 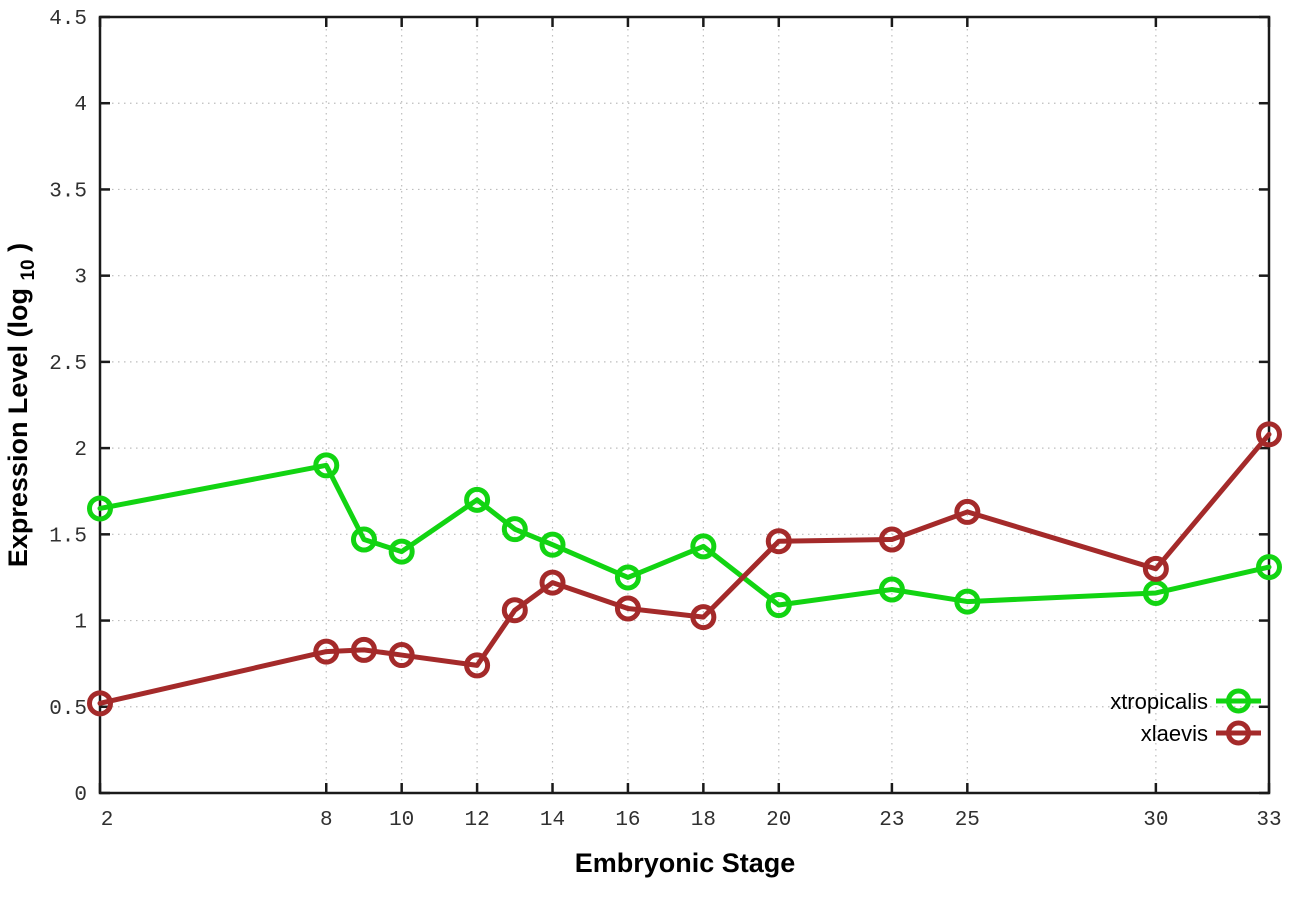 What do you see at coordinates (68, 709) in the screenshot?
I see `y-tick-label: 0.5` at bounding box center [68, 709].